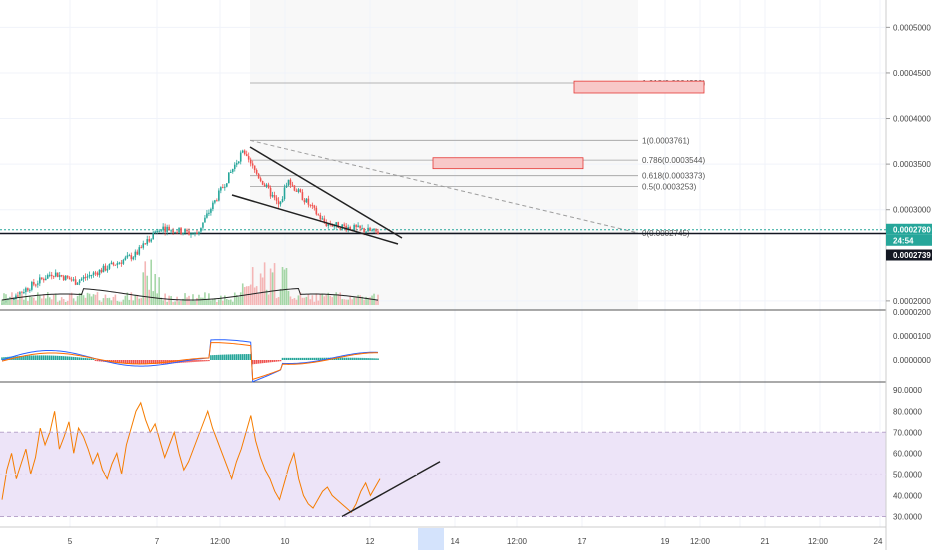  I want to click on moving-average, so click(190, 294).